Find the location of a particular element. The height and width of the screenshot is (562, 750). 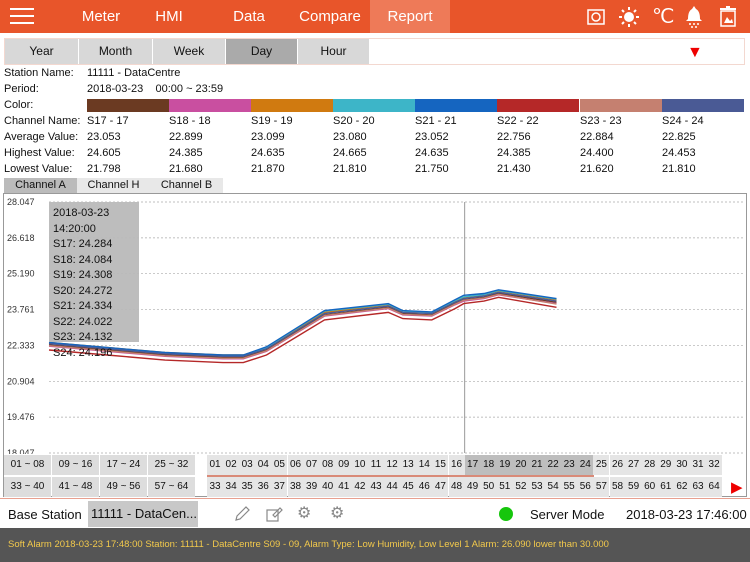

nav-hmi: HMI is located at coordinates (169, 16).